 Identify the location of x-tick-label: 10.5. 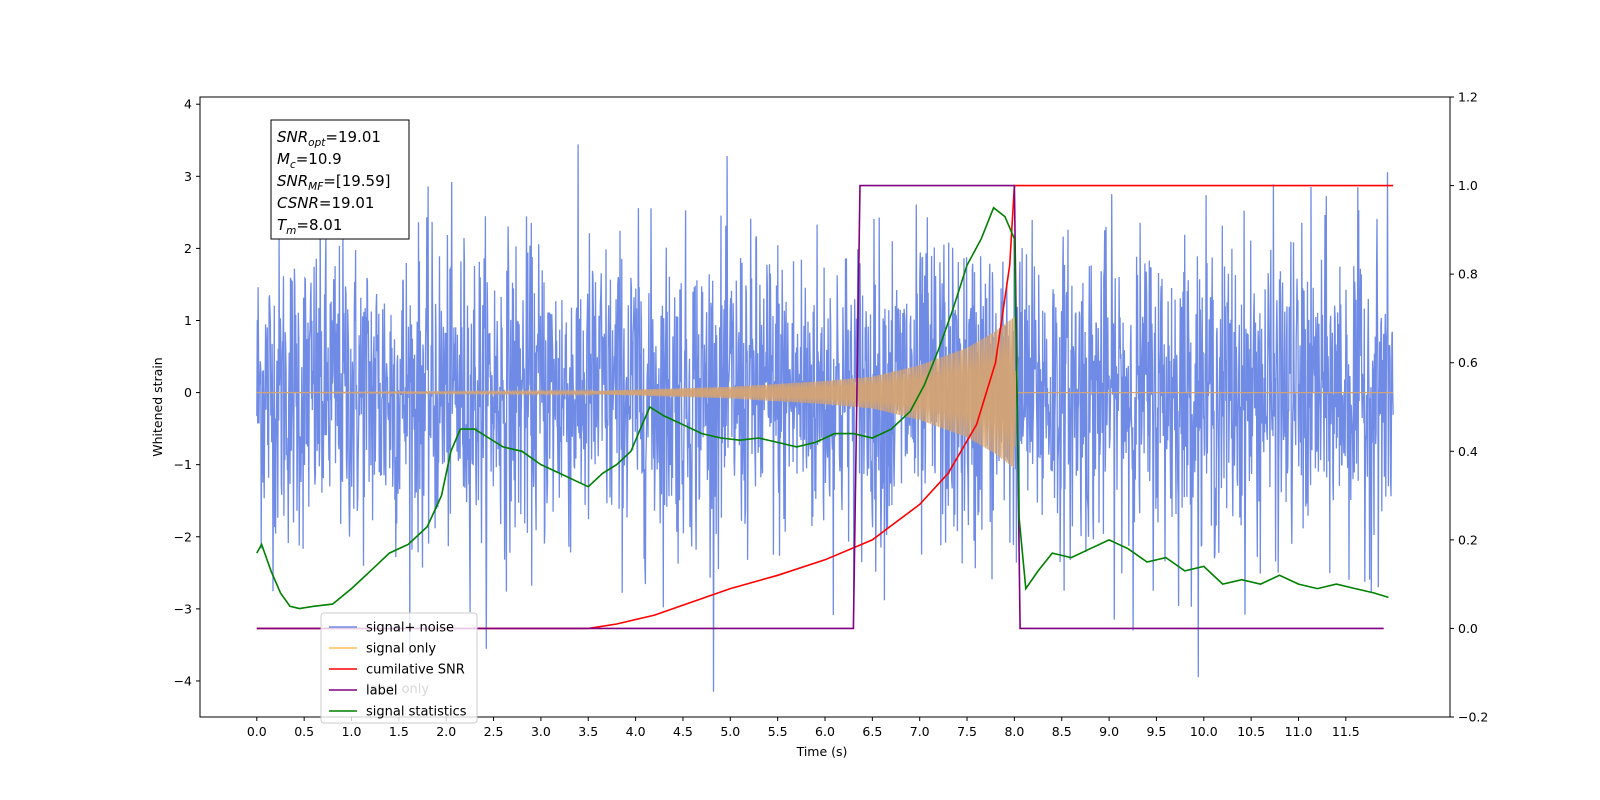
(1251, 731).